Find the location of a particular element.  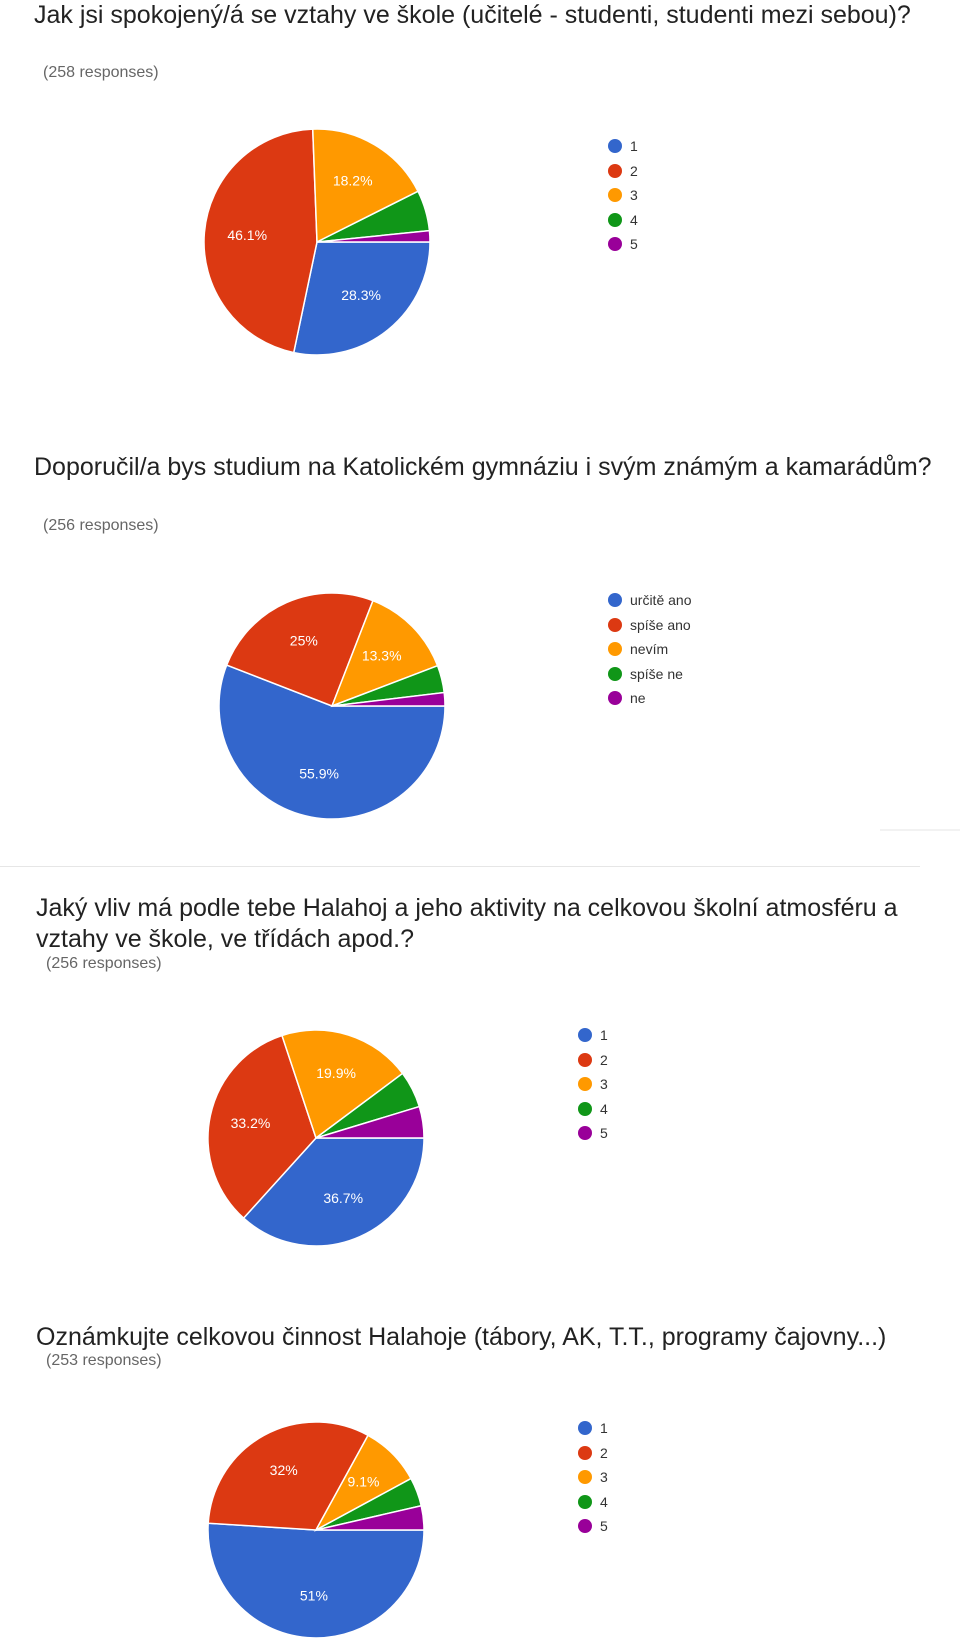

response-count: (253 responses) is located at coordinates (104, 1360).